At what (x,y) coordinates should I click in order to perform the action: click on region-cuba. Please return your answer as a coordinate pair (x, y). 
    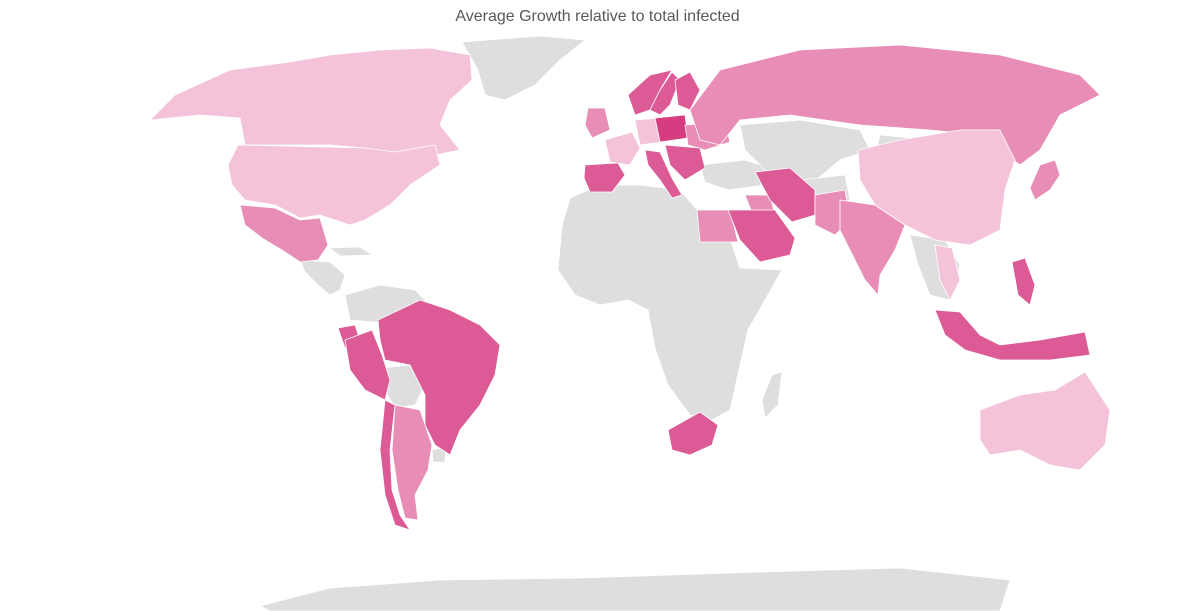
    Looking at the image, I should click on (351, 251).